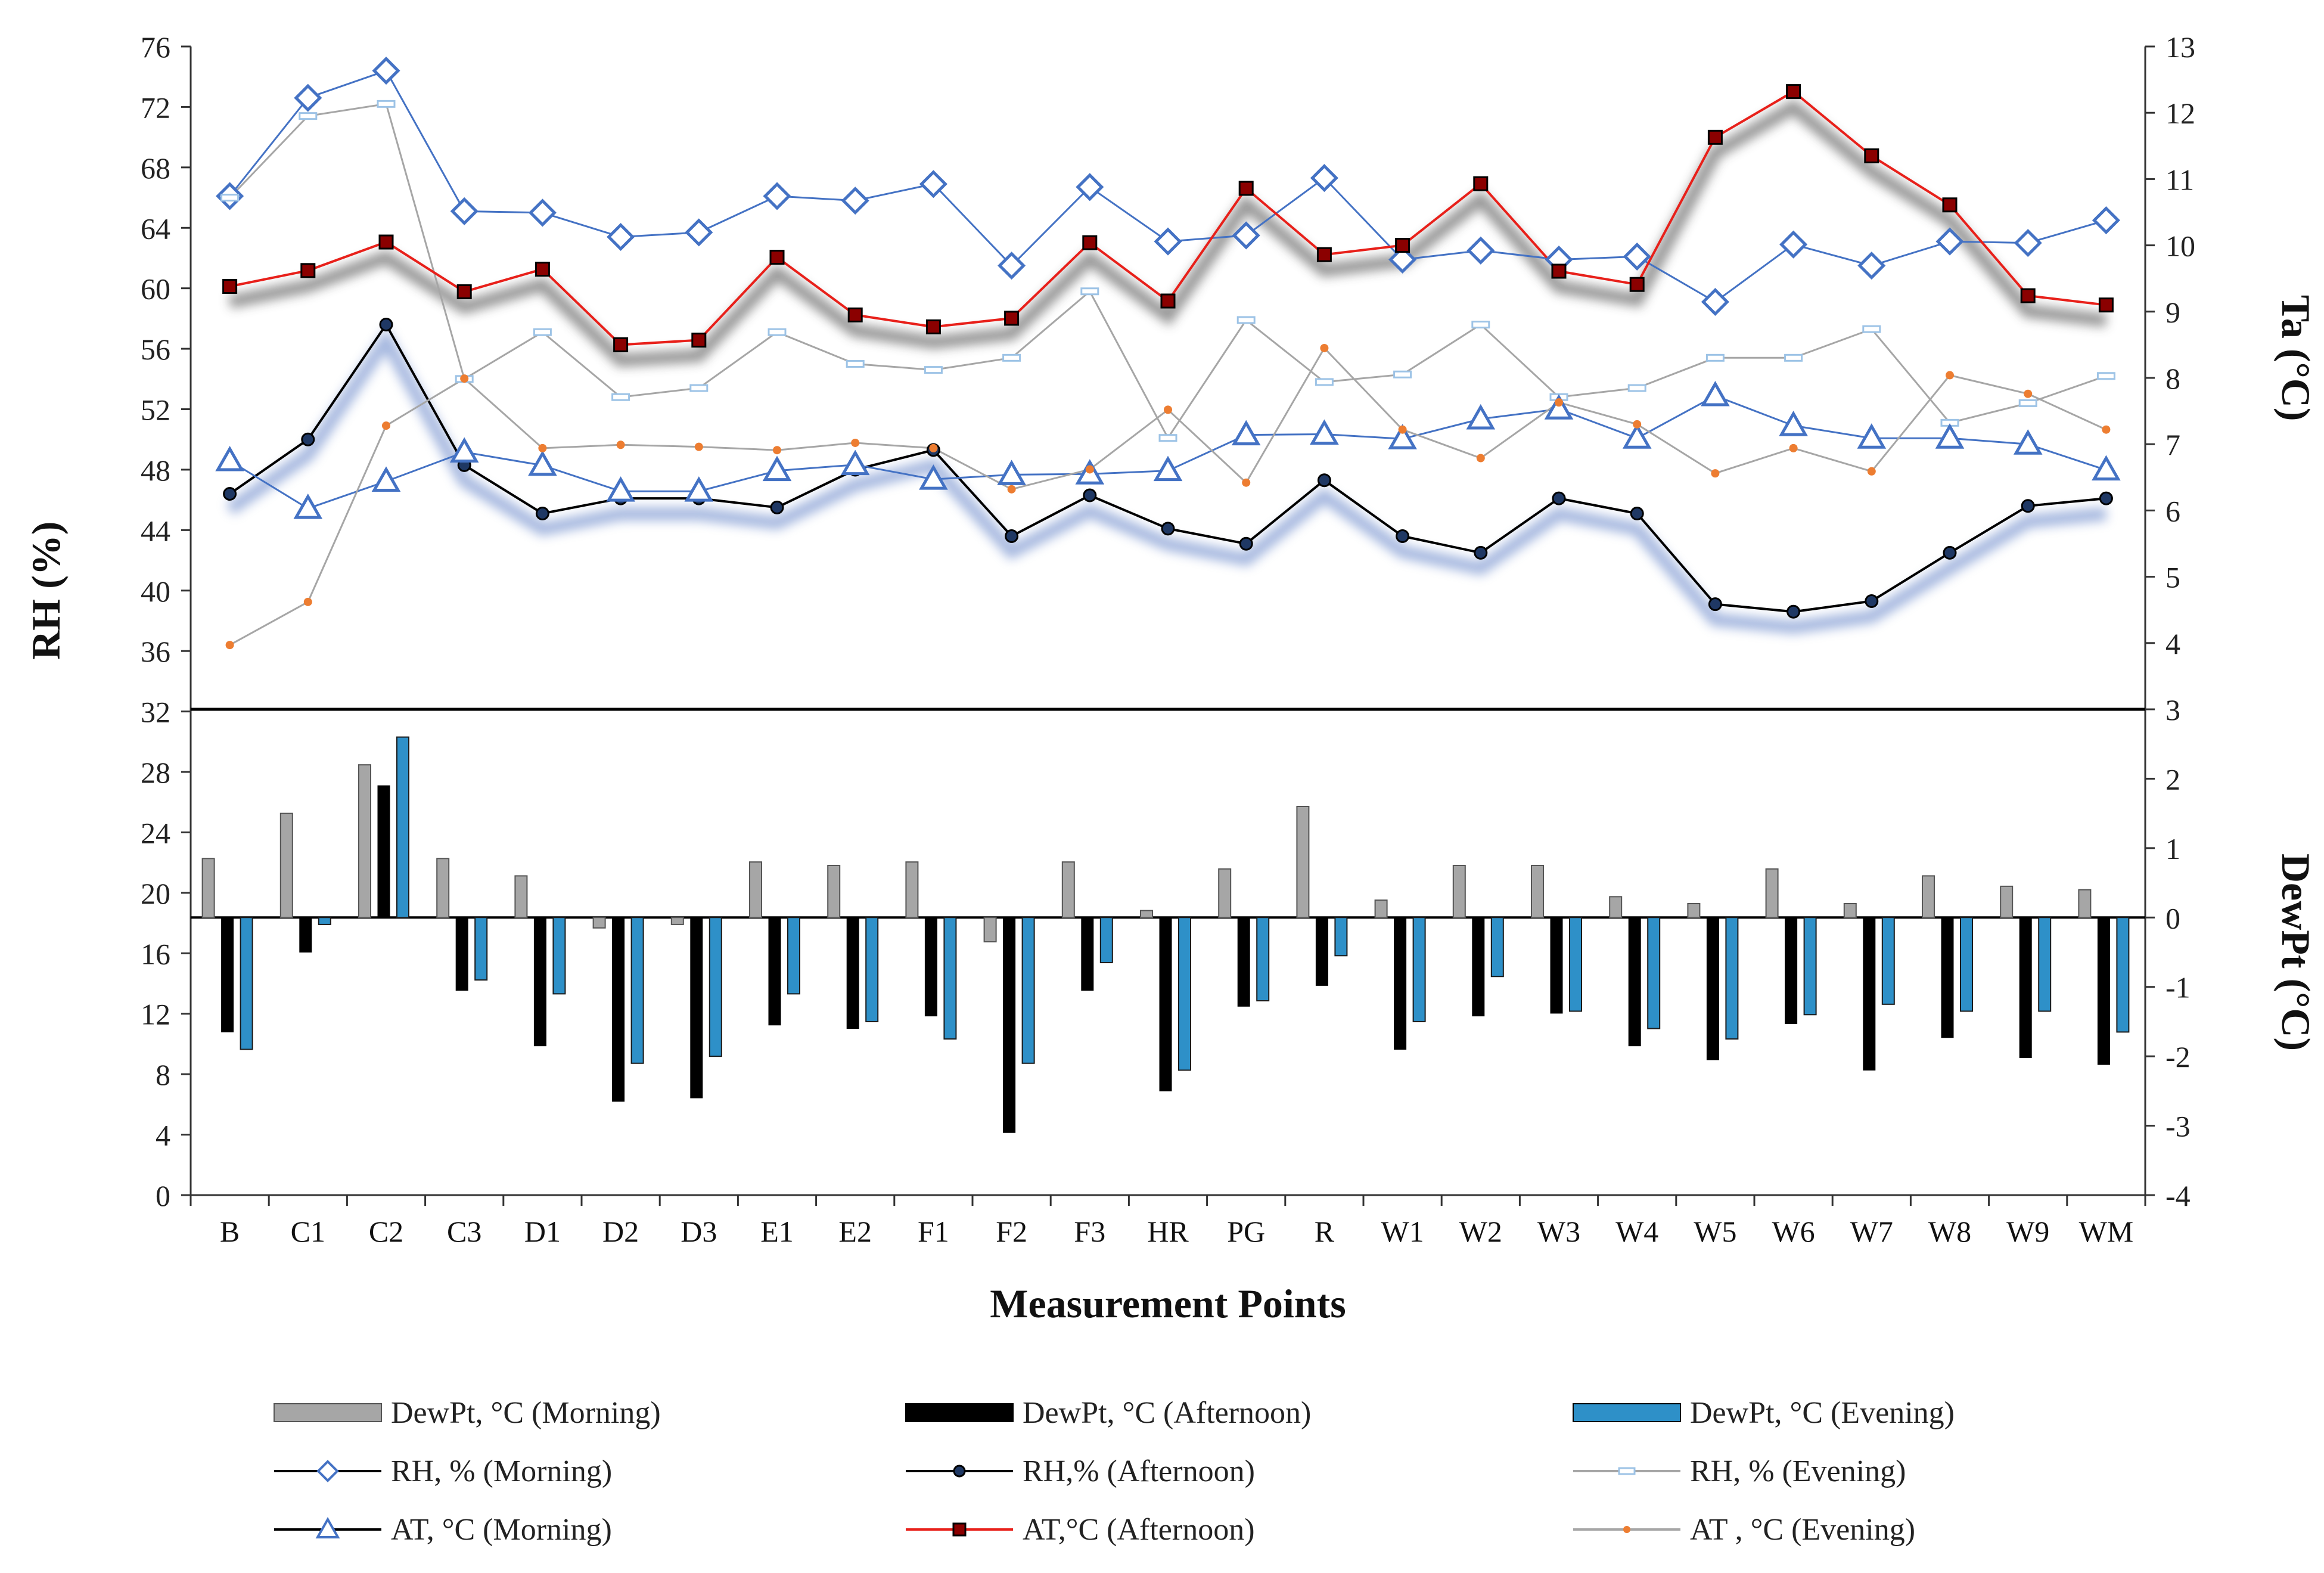 The width and height of the screenshot is (2324, 1573). I want to click on category-tick-label: B, so click(230, 1231).